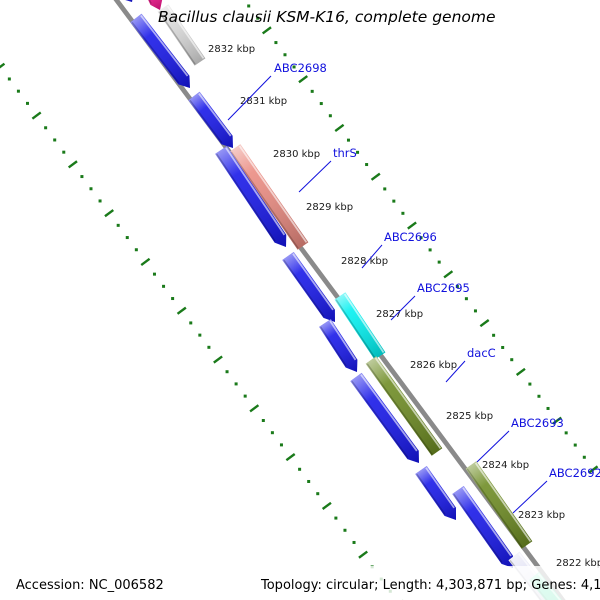 This screenshot has height=600, width=600. I want to click on gene-name-label: ABC2698, so click(300, 68).